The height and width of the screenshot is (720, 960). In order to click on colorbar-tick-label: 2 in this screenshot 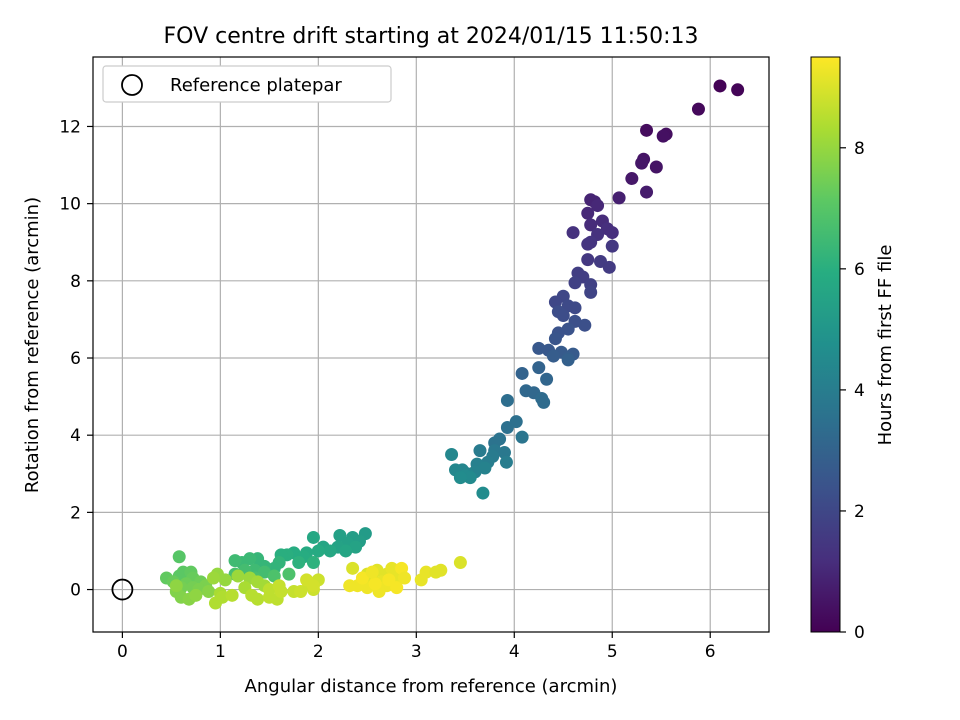, I will do `click(859, 512)`.